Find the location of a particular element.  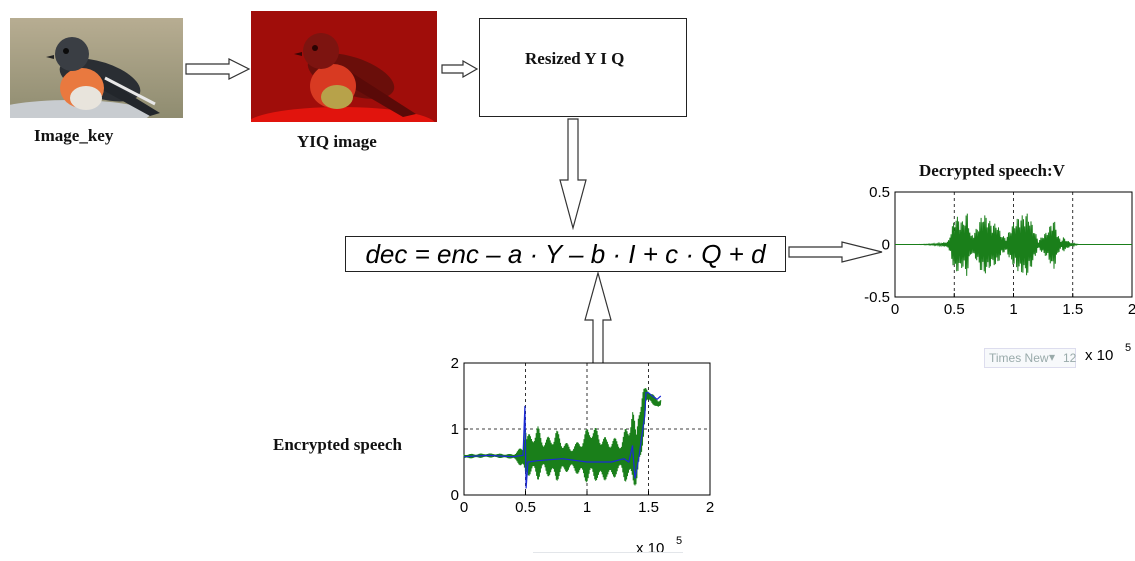

yiq-image-caption: YIQ image is located at coordinates (337, 141).